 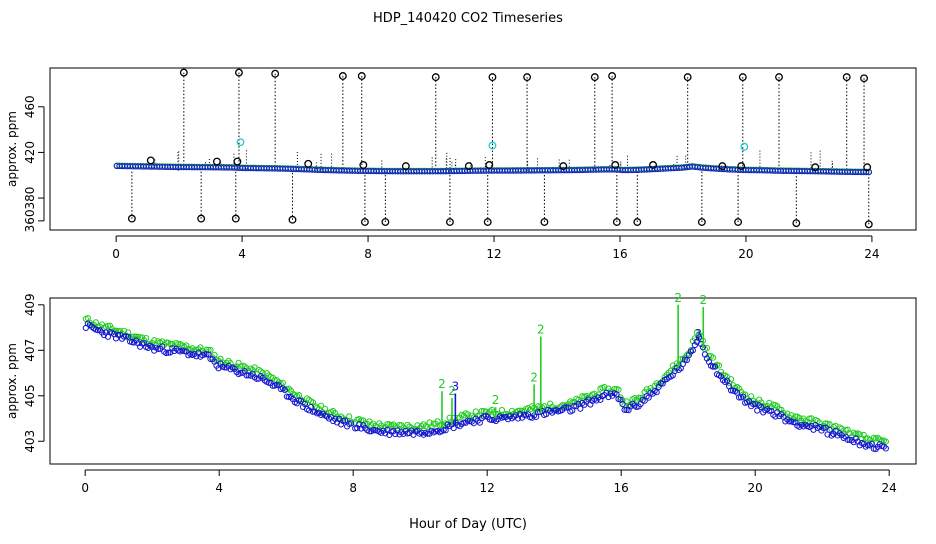 What do you see at coordinates (30, 395) in the screenshot?
I see `bottom-y-tick-label: 405` at bounding box center [30, 395].